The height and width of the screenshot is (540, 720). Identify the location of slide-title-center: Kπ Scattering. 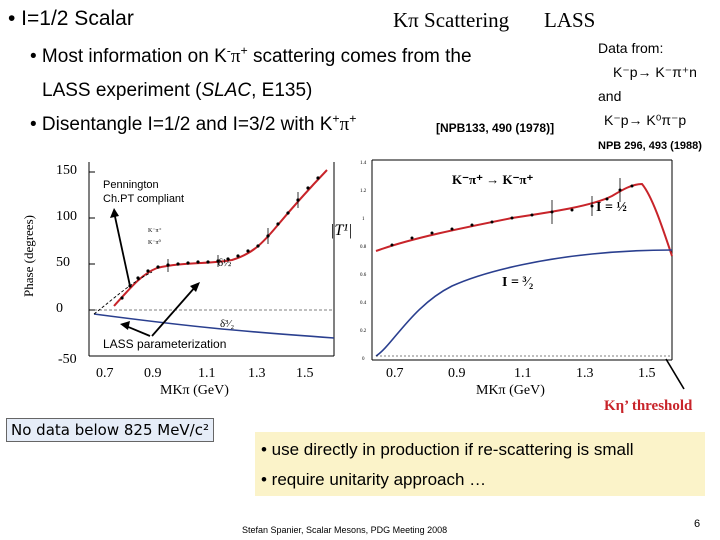
(451, 20).